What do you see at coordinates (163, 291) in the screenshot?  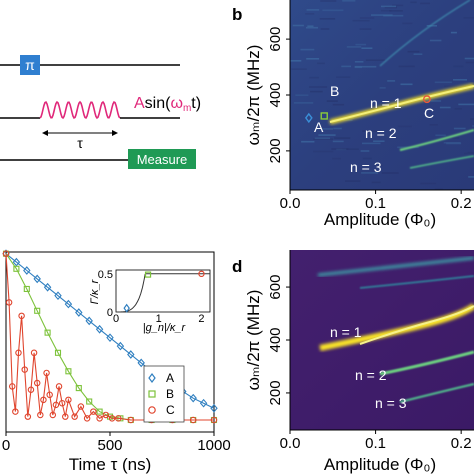 I see `inset-frame` at bounding box center [163, 291].